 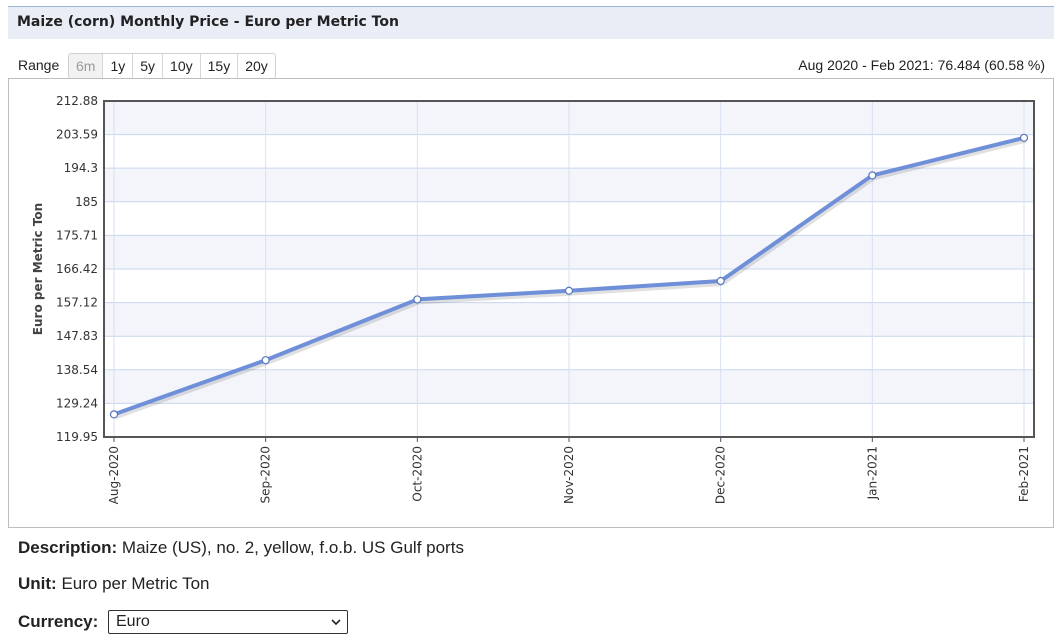 What do you see at coordinates (114, 475) in the screenshot?
I see `x-tick-label: Aug-2020` at bounding box center [114, 475].